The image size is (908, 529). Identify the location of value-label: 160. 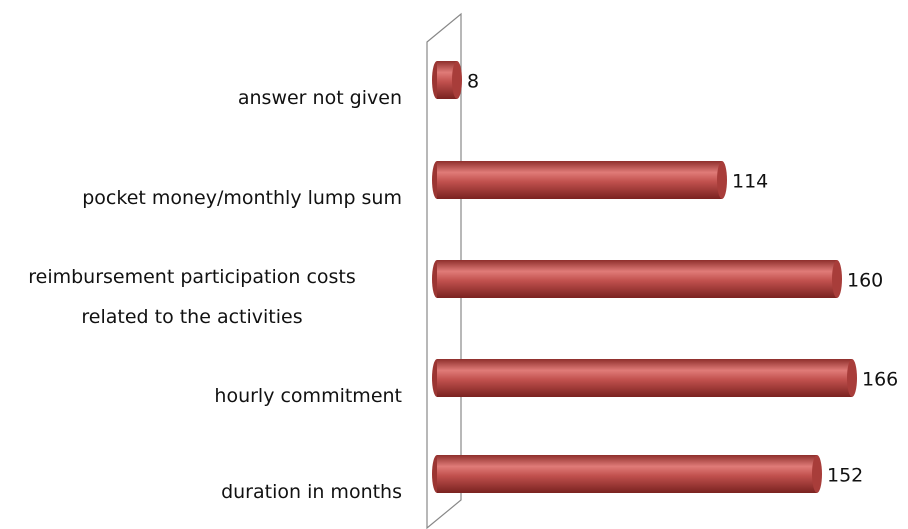
(865, 281).